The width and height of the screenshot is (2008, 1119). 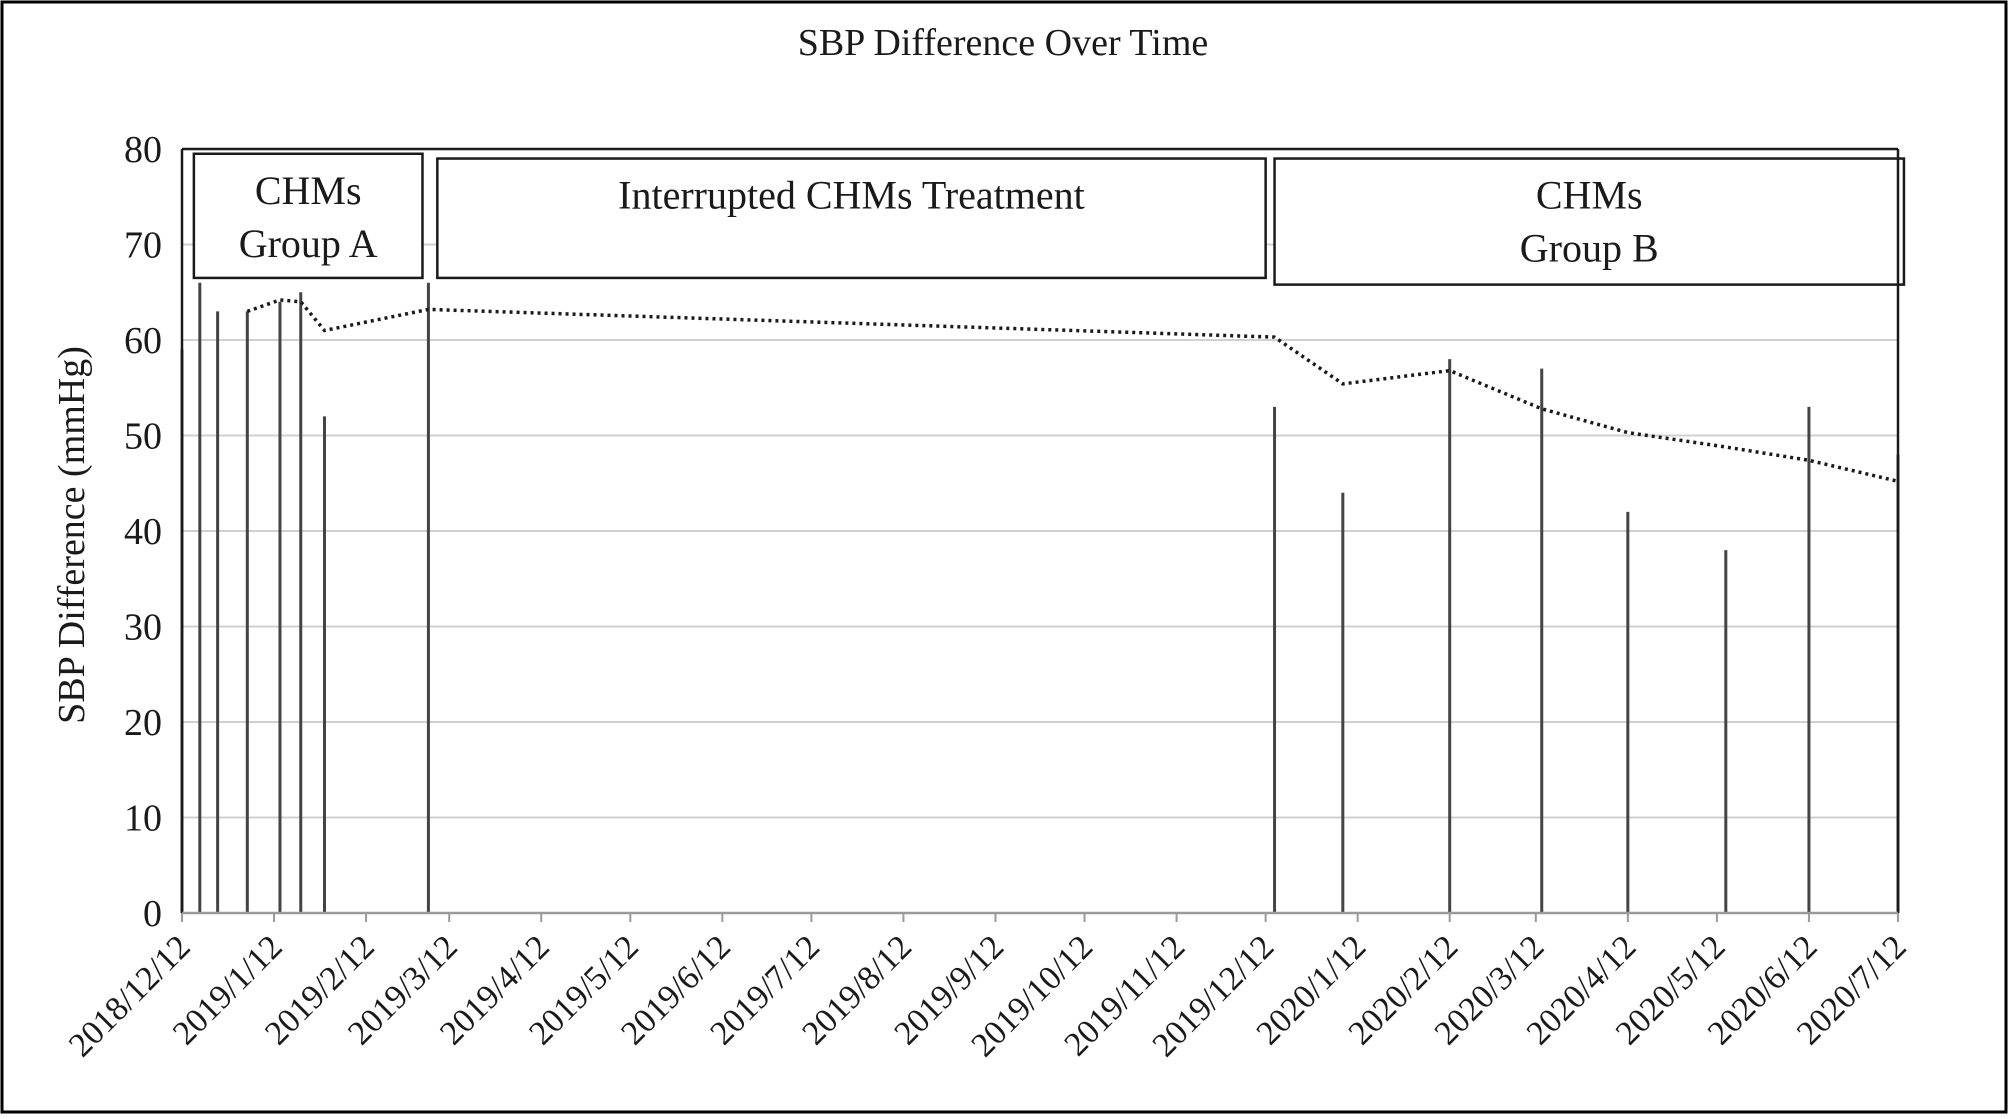 I want to click on trendline-series, so click(x=1072, y=391).